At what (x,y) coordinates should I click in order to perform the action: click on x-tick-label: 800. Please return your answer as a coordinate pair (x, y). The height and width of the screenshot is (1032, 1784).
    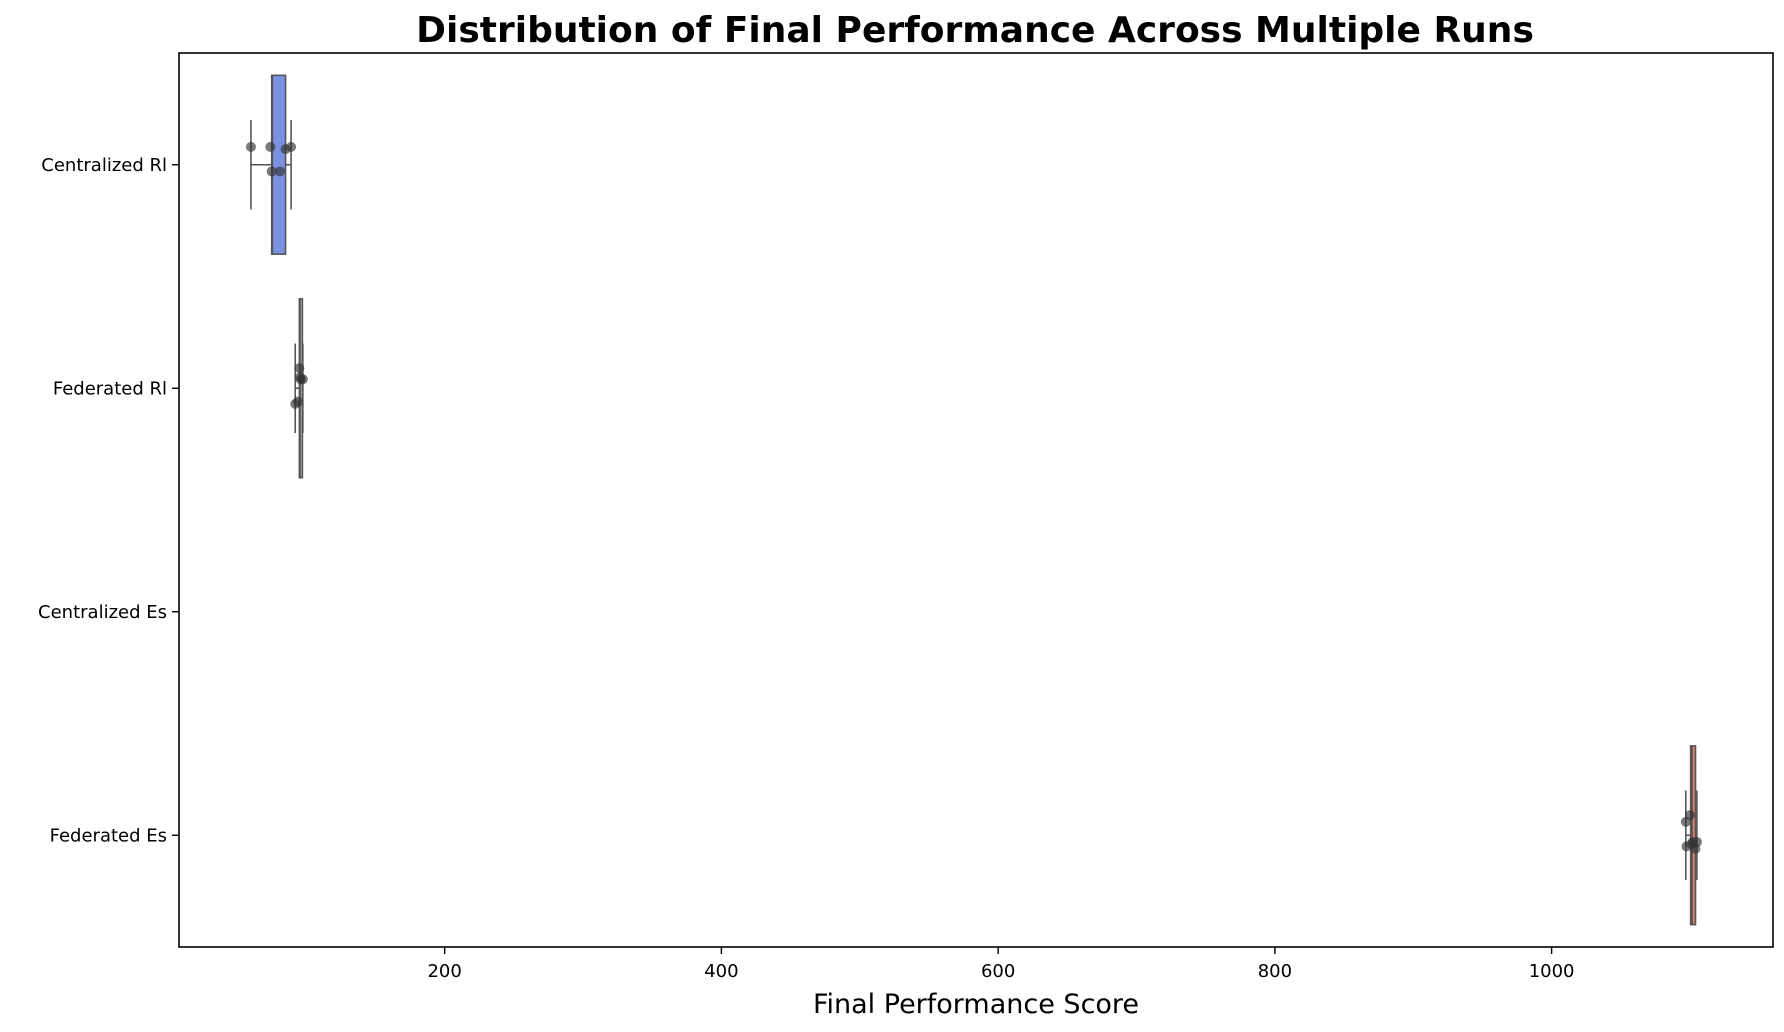
    Looking at the image, I should click on (1275, 971).